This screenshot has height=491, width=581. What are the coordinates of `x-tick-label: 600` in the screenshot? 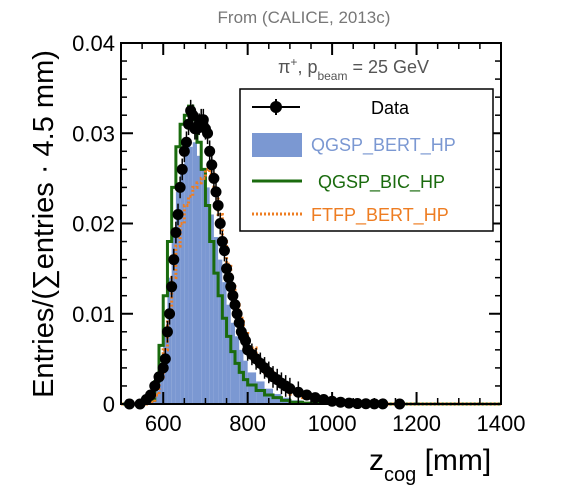 It's located at (163, 423).